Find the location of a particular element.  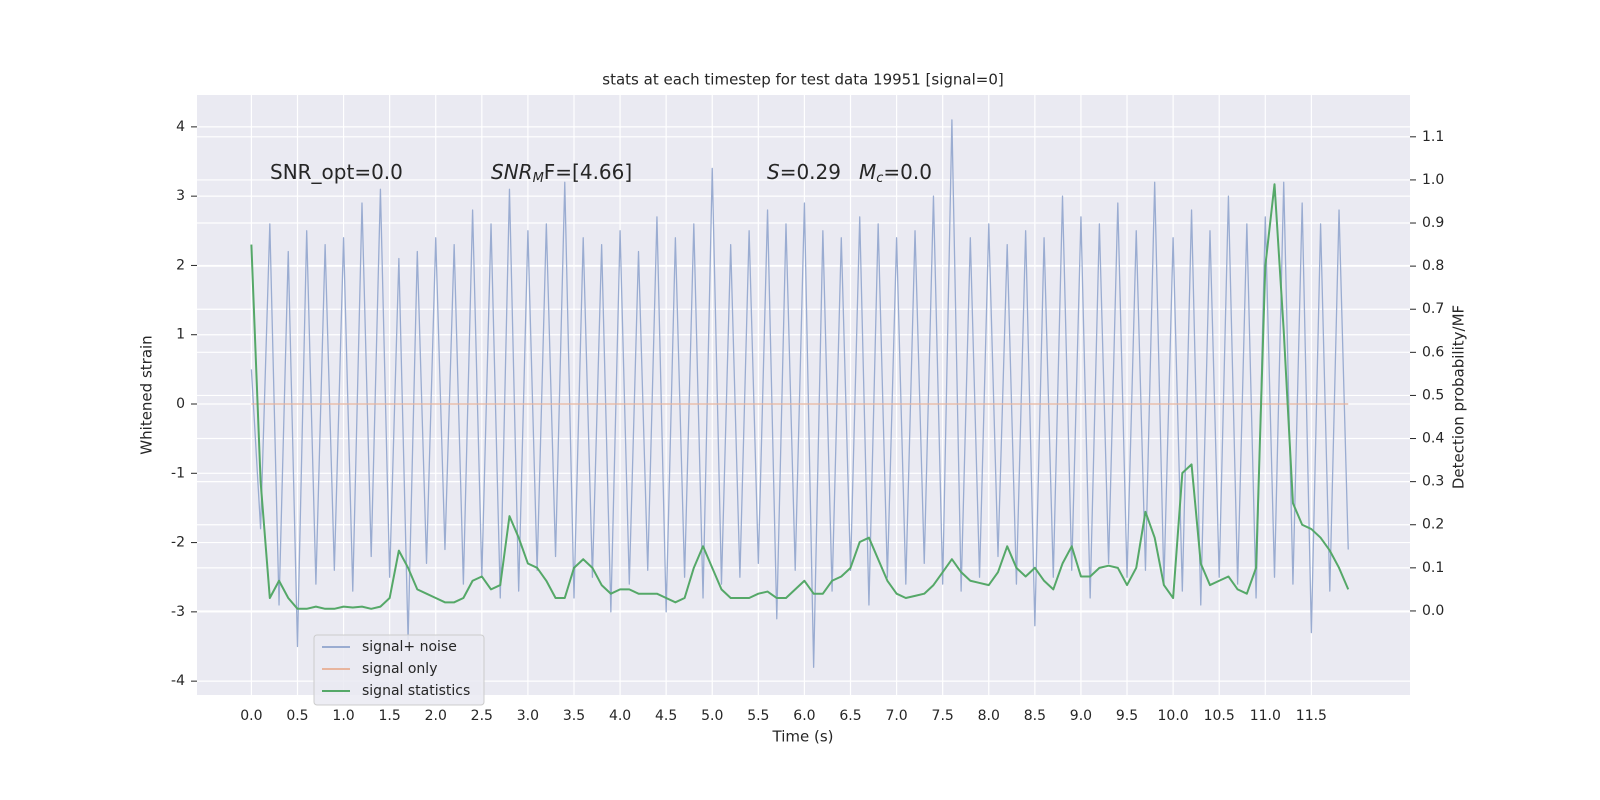

legend-label: signal only is located at coordinates (399, 669).